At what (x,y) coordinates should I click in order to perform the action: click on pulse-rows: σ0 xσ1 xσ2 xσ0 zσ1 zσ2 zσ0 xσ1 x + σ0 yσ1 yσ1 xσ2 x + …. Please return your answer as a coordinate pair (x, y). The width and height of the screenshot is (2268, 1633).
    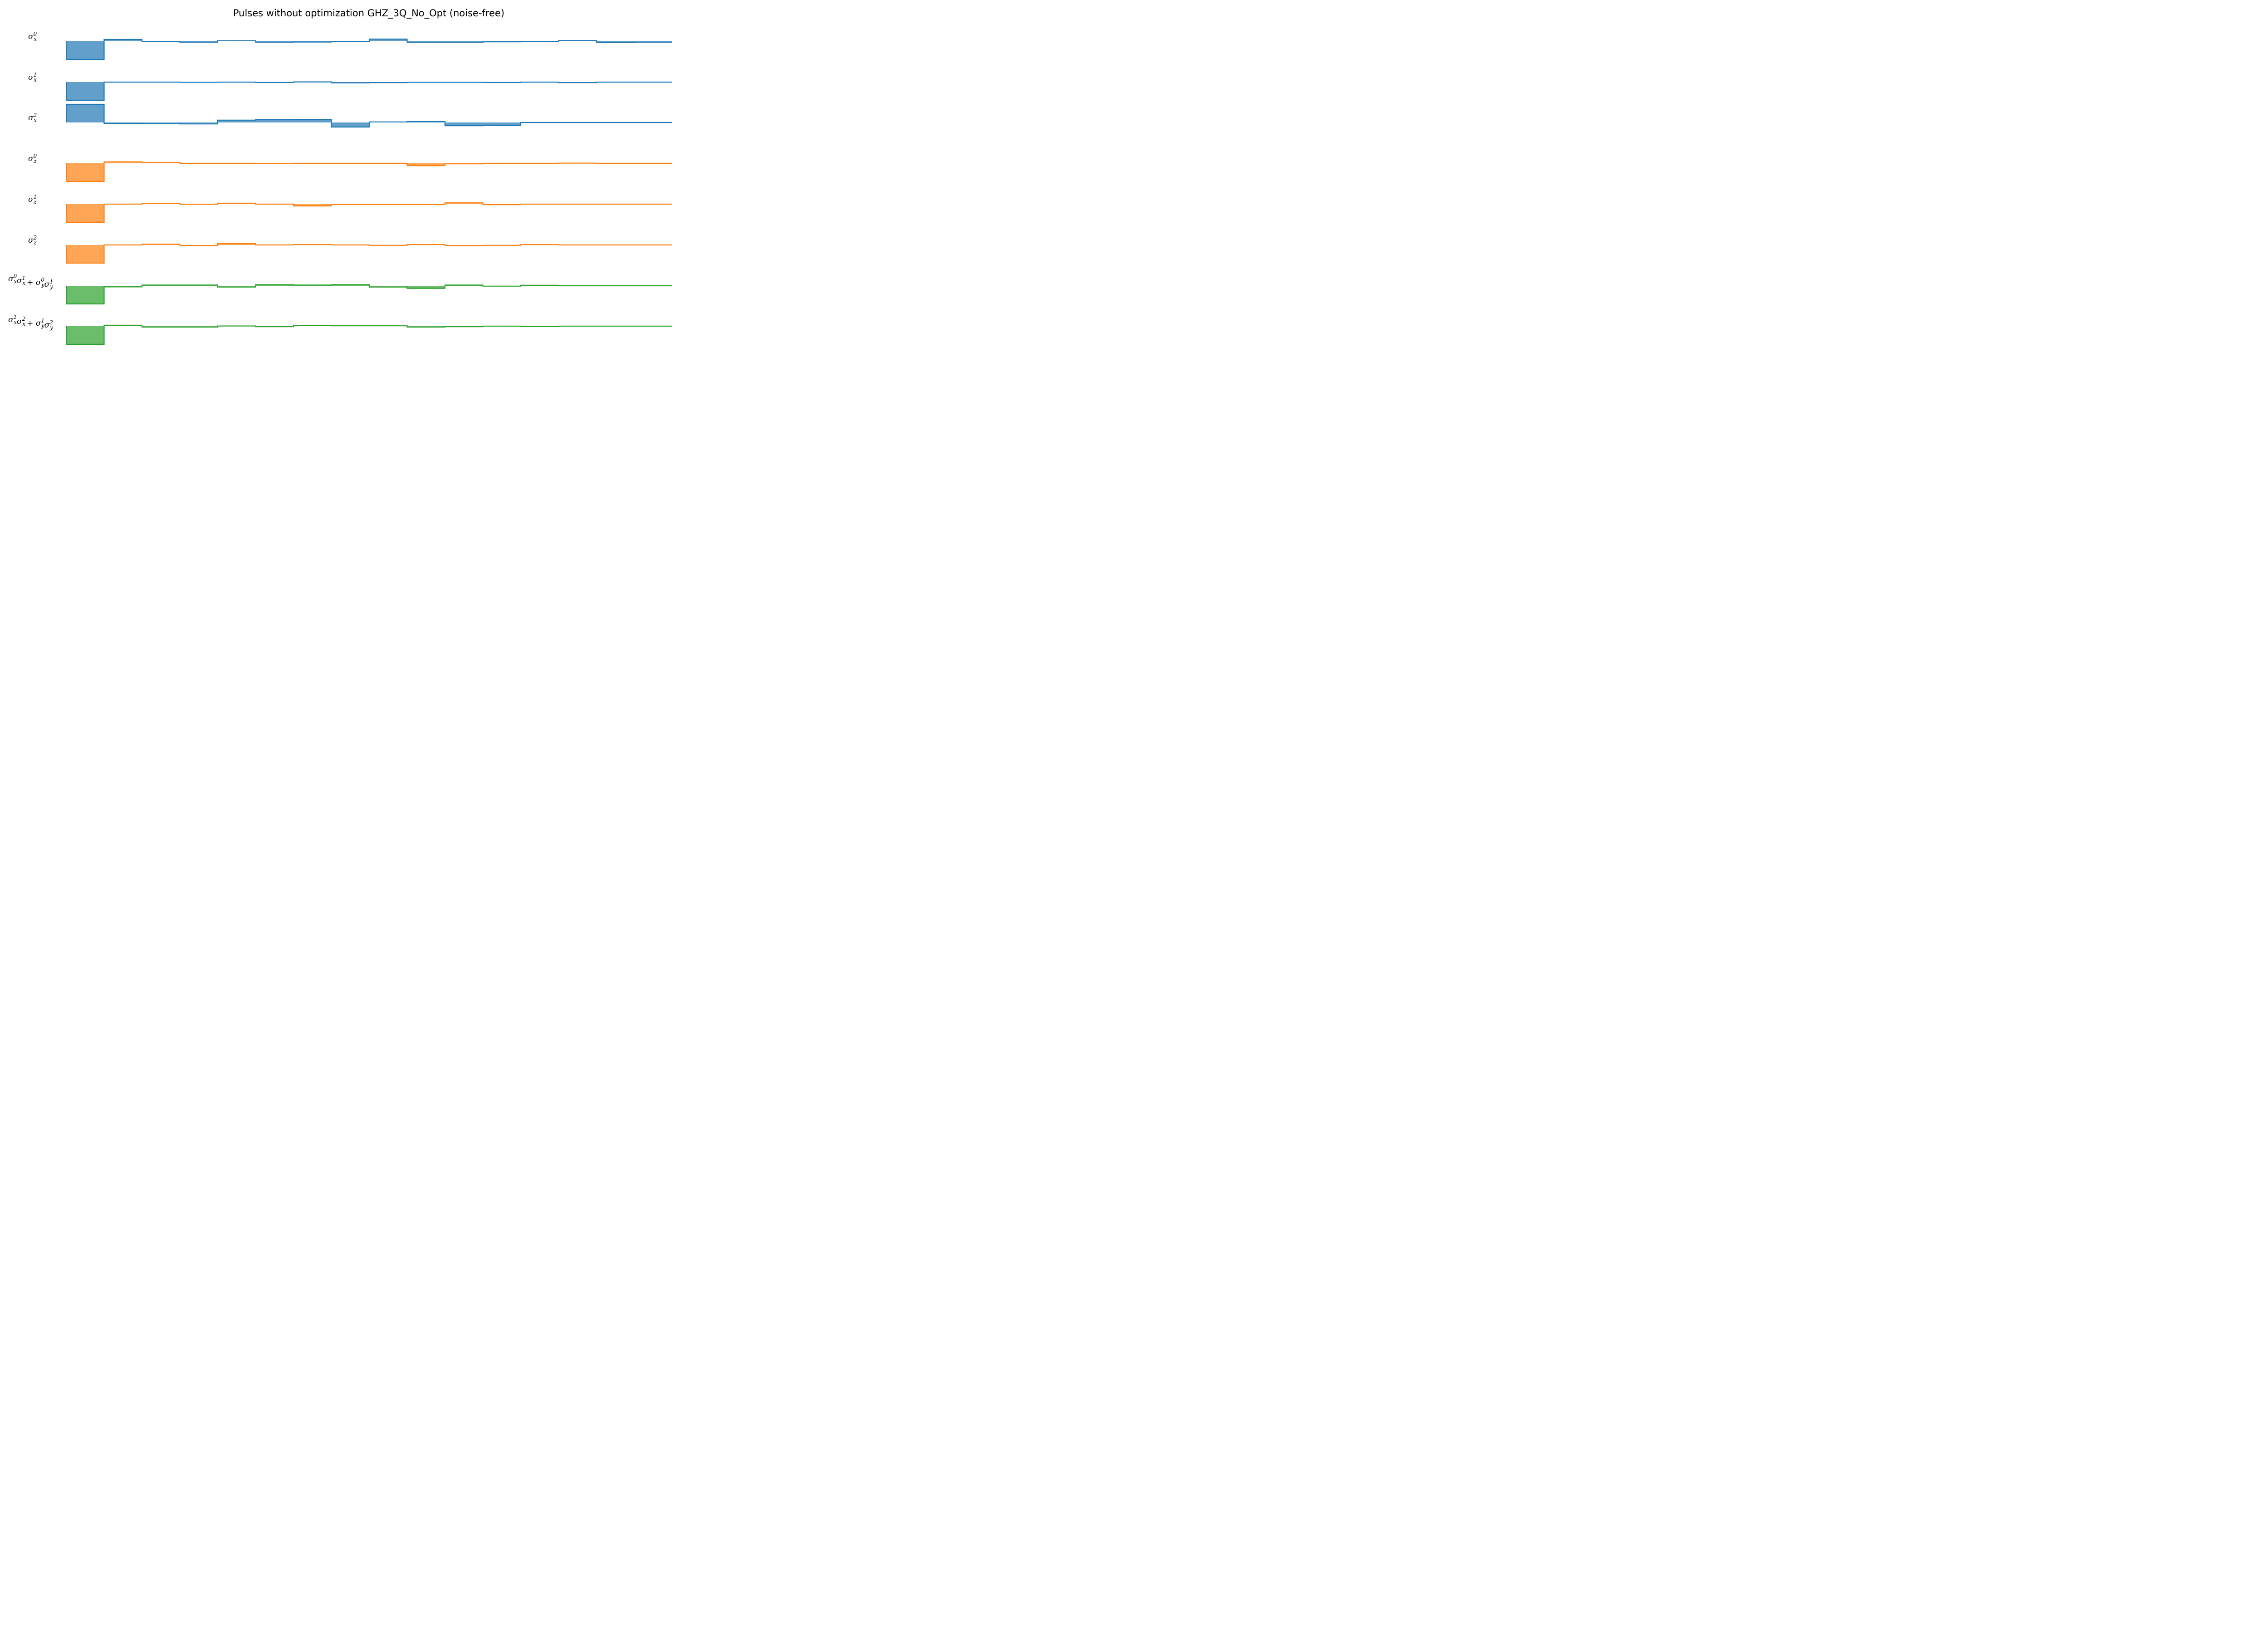
    Looking at the image, I should click on (340, 188).